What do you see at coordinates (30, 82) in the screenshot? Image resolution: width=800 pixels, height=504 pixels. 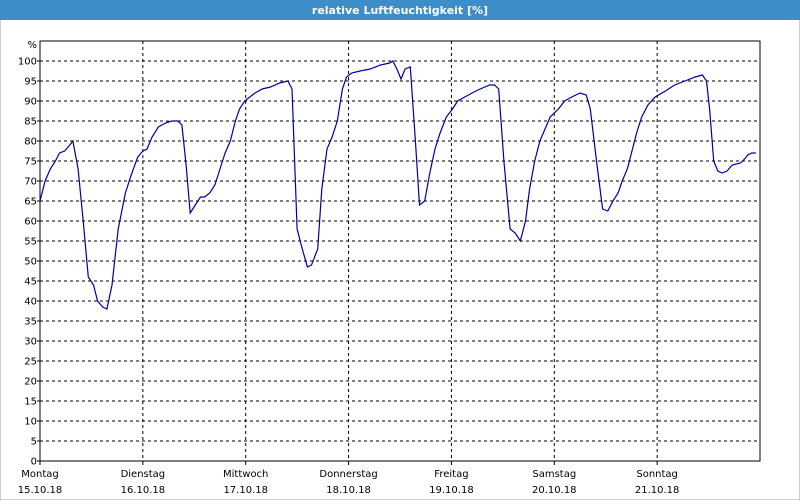 I see `y-tick-label: 95` at bounding box center [30, 82].